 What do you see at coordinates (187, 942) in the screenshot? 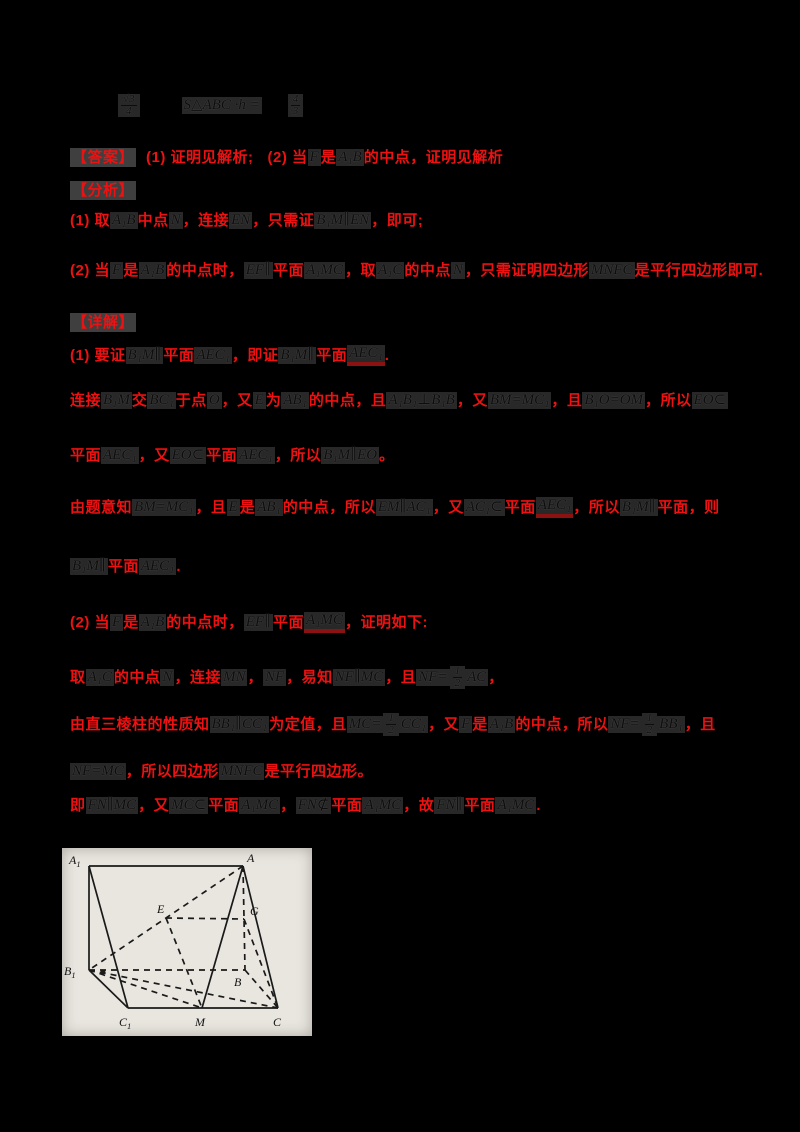
I see `prism-figure: A1 A E G B1 B C1 M C` at bounding box center [187, 942].